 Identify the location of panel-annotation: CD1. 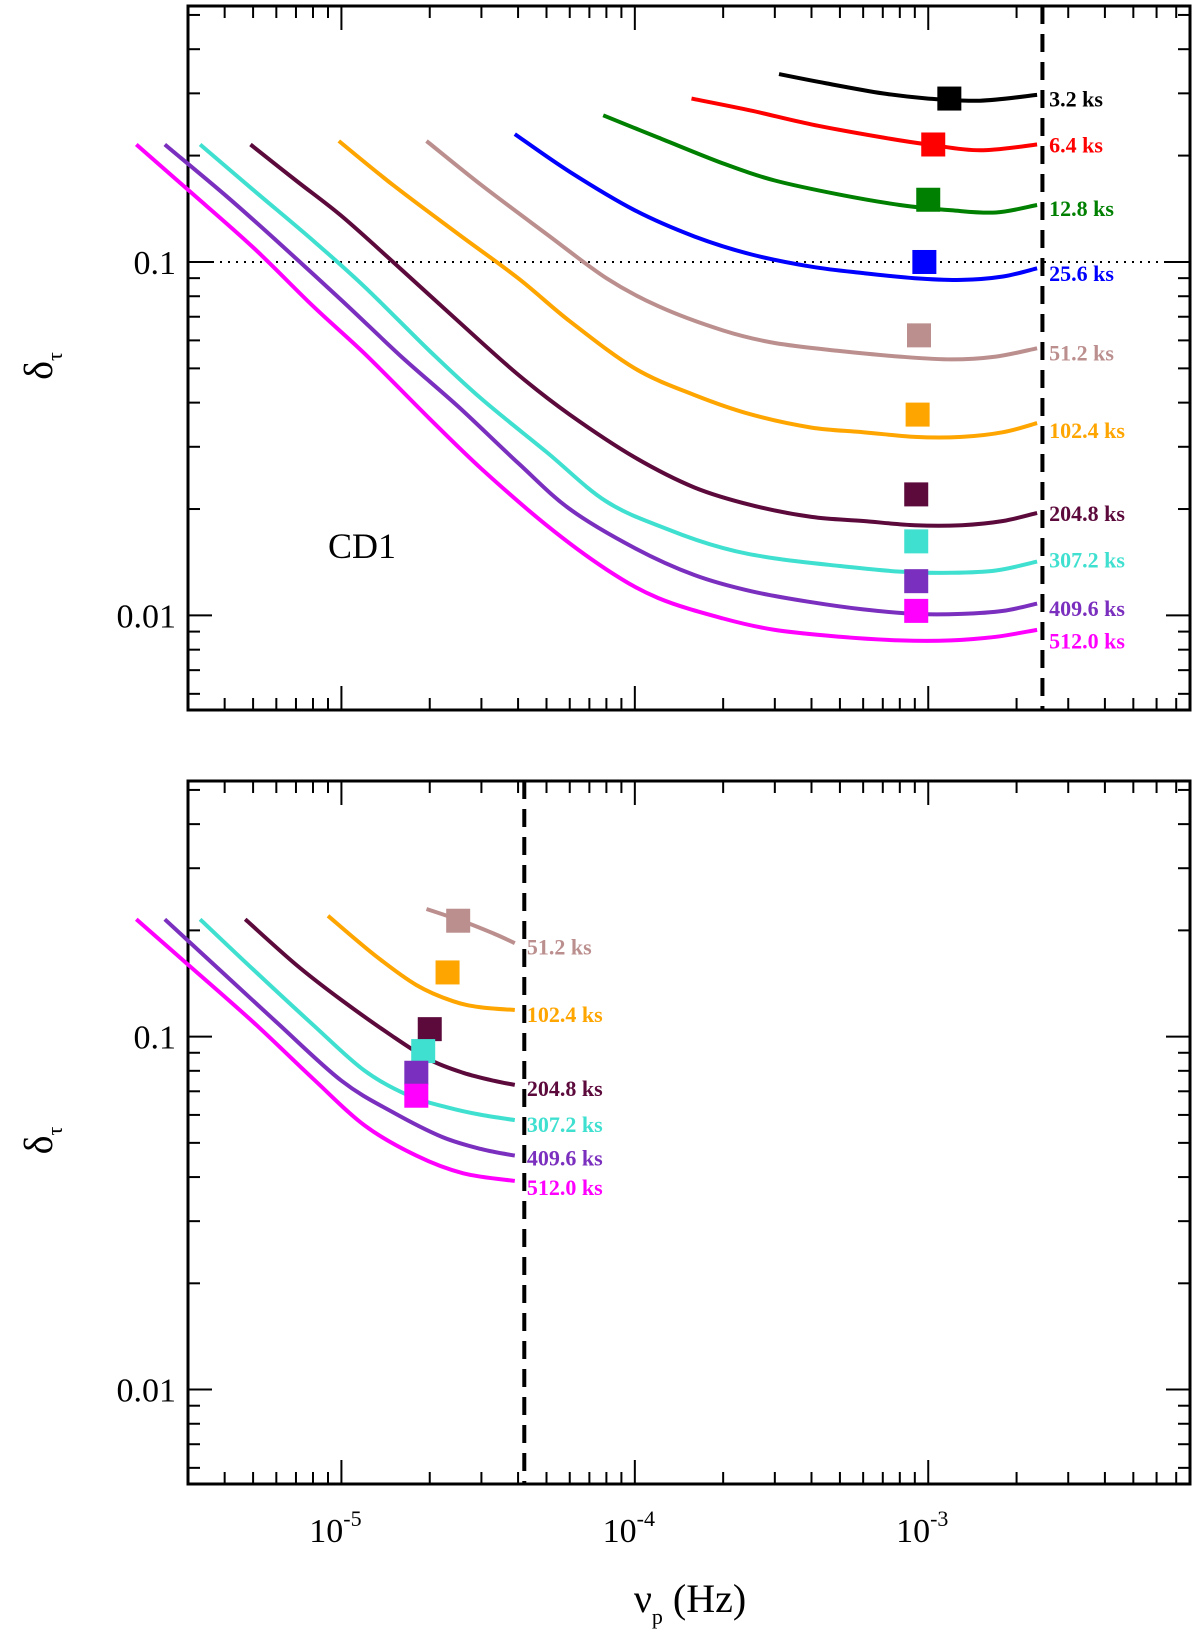
(362, 546).